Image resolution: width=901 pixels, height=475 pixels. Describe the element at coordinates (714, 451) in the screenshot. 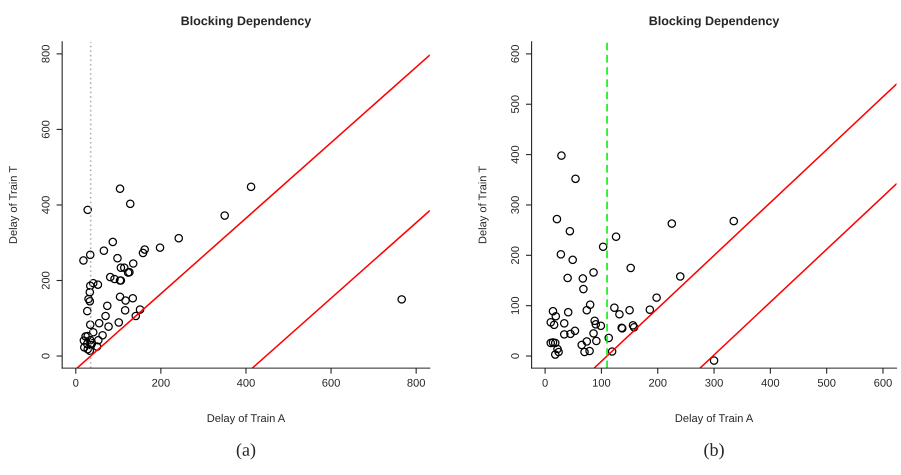

I see `text: (b)` at that location.